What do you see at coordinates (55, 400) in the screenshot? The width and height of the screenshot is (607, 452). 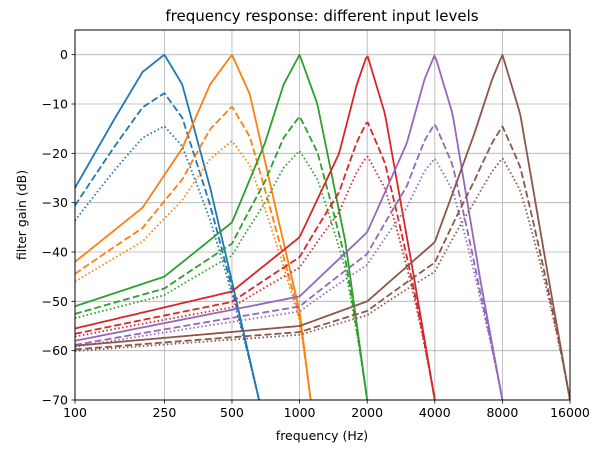 I see `y-tick-label: −70` at bounding box center [55, 400].